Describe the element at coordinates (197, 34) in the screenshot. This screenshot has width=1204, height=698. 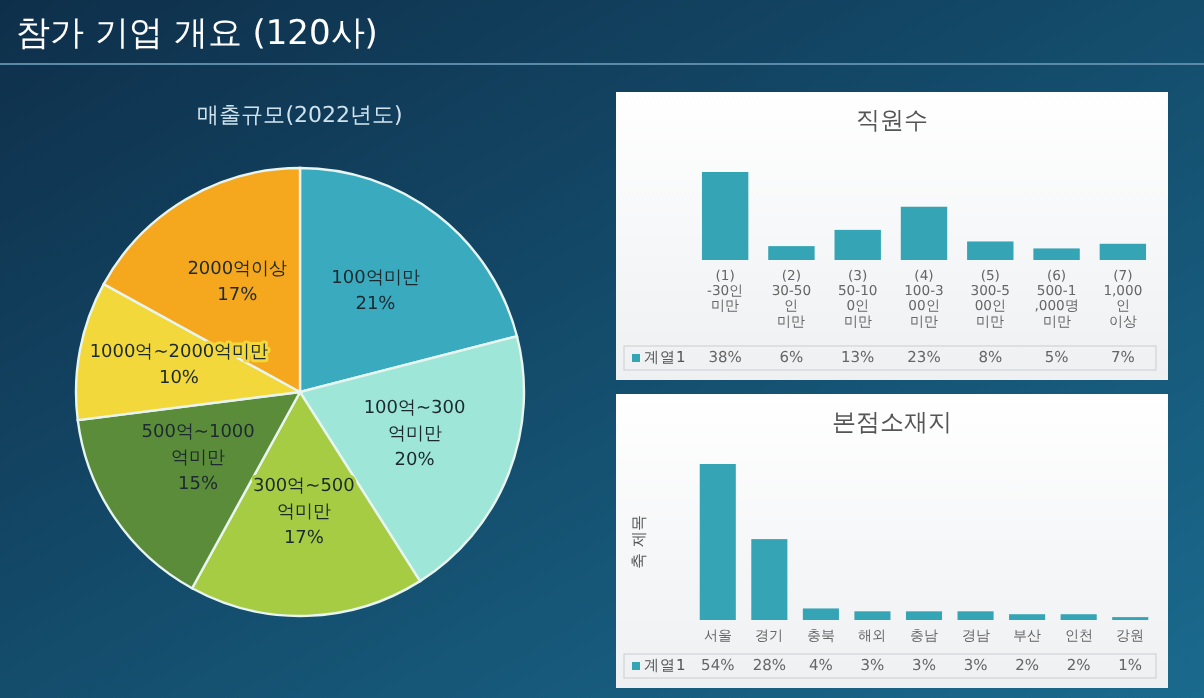
I see `chart-title: 참가 기업 개요 (120사)` at that location.